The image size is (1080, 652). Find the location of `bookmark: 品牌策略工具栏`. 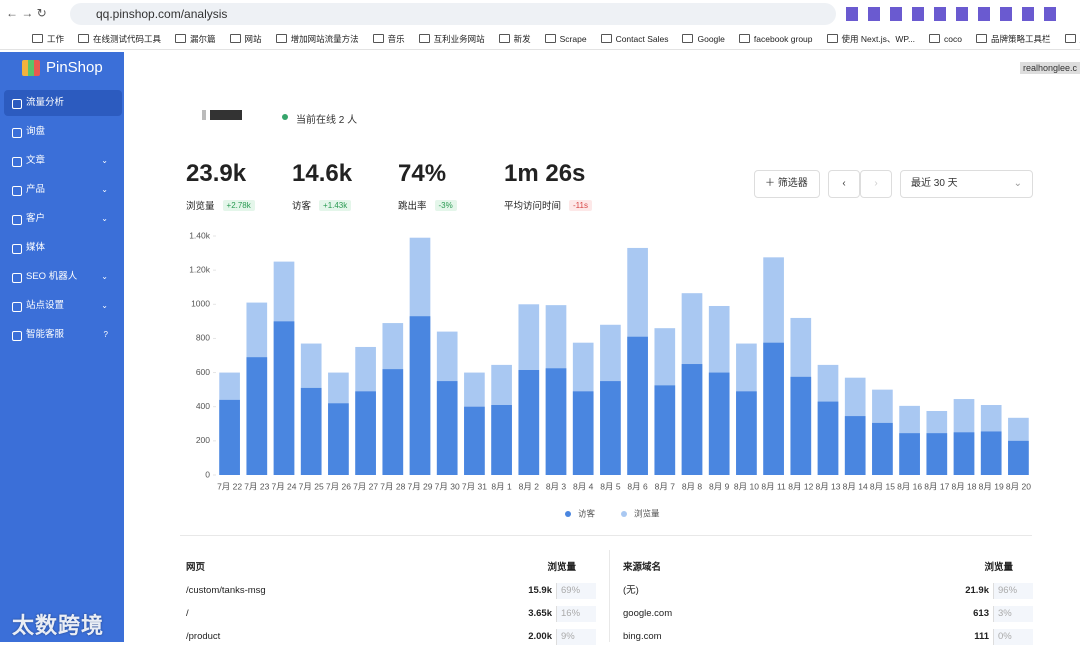

bookmark: 品牌策略工具栏 is located at coordinates (1013, 38).